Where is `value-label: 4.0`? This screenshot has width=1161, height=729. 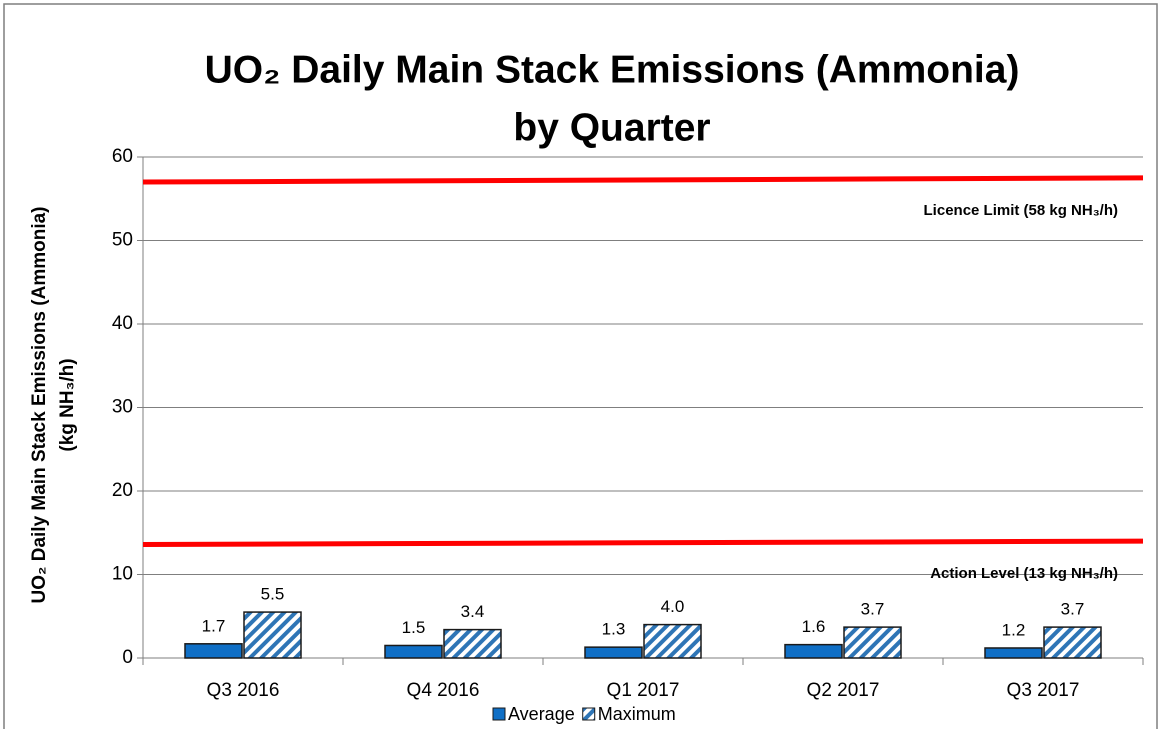
value-label: 4.0 is located at coordinates (673, 606).